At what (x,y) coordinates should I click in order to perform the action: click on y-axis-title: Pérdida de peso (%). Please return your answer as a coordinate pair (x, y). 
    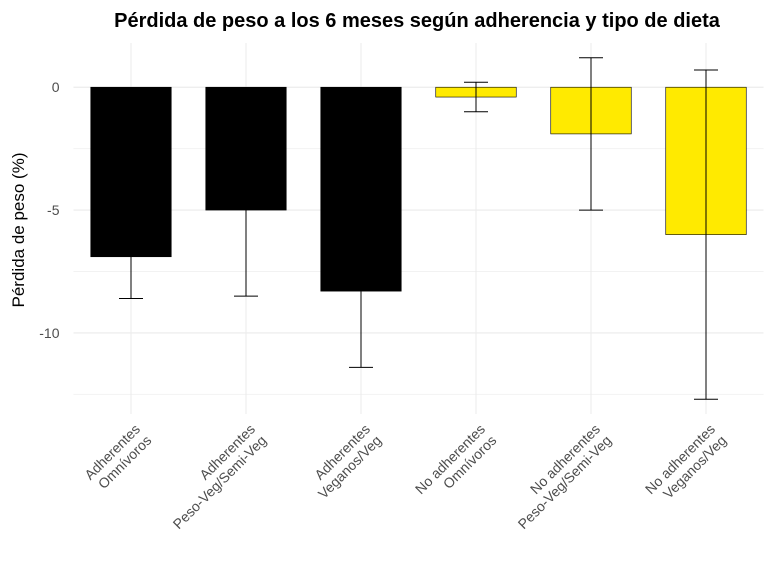
    Looking at the image, I should click on (18, 230).